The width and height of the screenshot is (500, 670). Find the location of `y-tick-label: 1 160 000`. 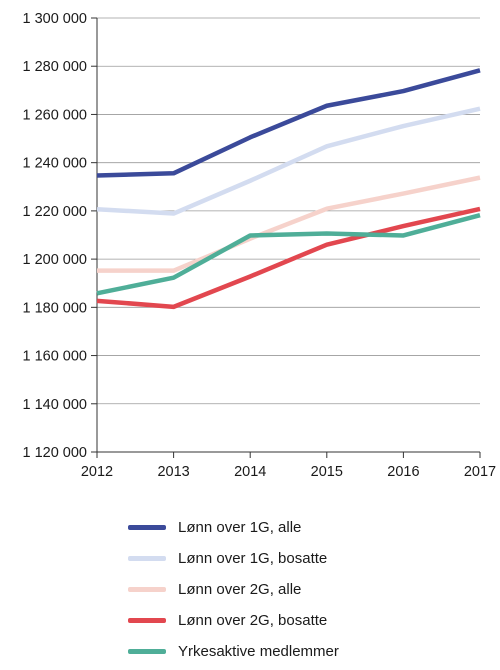

y-tick-label: 1 160 000 is located at coordinates (54, 357).